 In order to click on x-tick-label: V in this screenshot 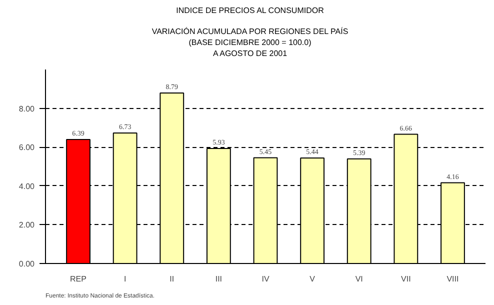, I will do `click(313, 279)`.